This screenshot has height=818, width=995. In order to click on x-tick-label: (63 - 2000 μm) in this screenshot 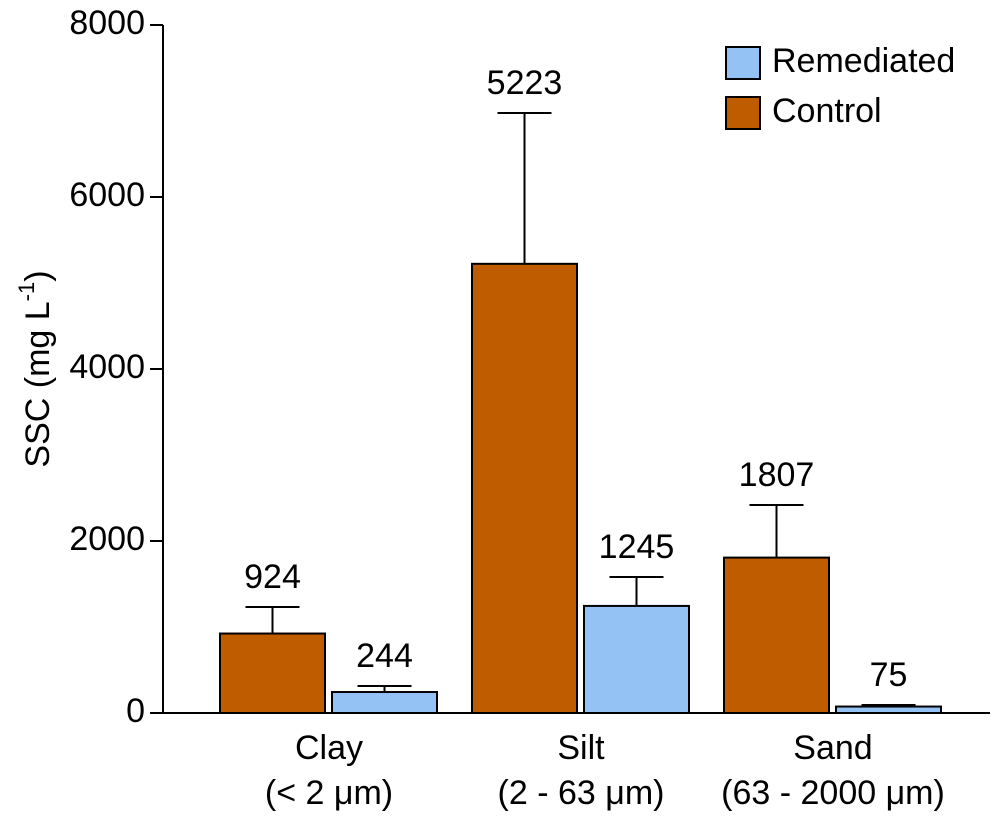, I will do `click(833, 793)`.